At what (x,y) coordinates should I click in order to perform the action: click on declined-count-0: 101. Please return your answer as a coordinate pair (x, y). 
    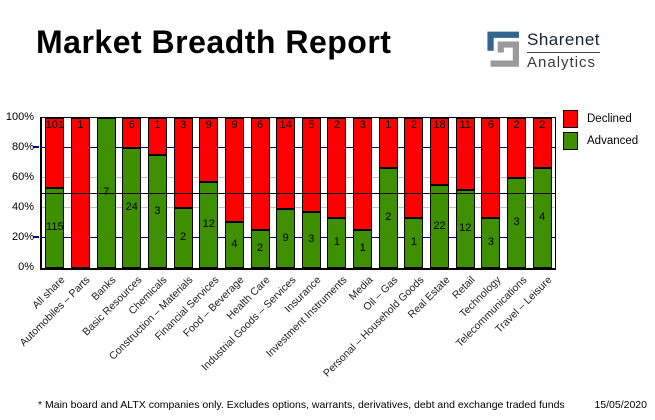
    Looking at the image, I should click on (54, 125).